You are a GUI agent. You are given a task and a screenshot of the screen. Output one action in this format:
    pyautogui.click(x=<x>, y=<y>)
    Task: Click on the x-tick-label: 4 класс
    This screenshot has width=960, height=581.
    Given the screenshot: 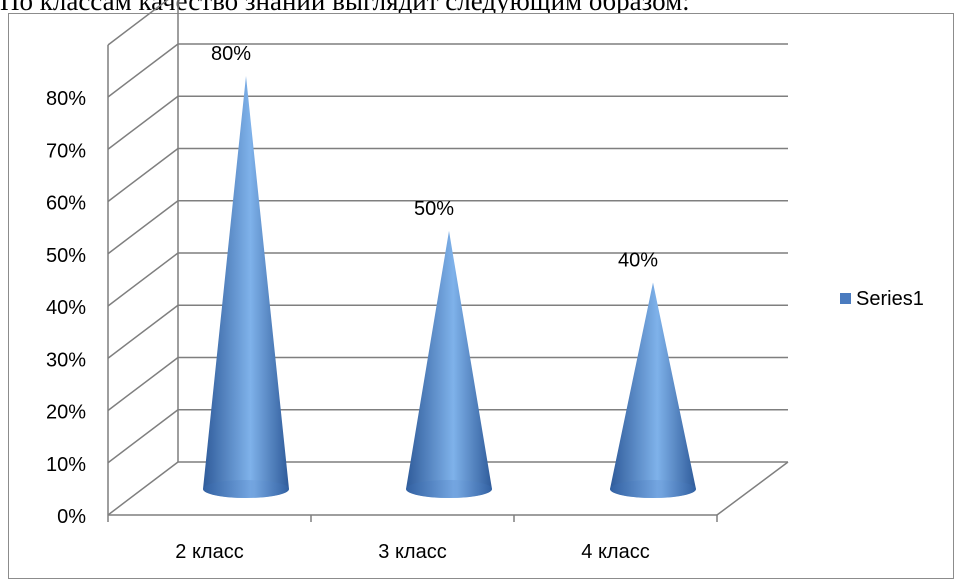 What is the action you would take?
    pyautogui.click(x=615, y=552)
    